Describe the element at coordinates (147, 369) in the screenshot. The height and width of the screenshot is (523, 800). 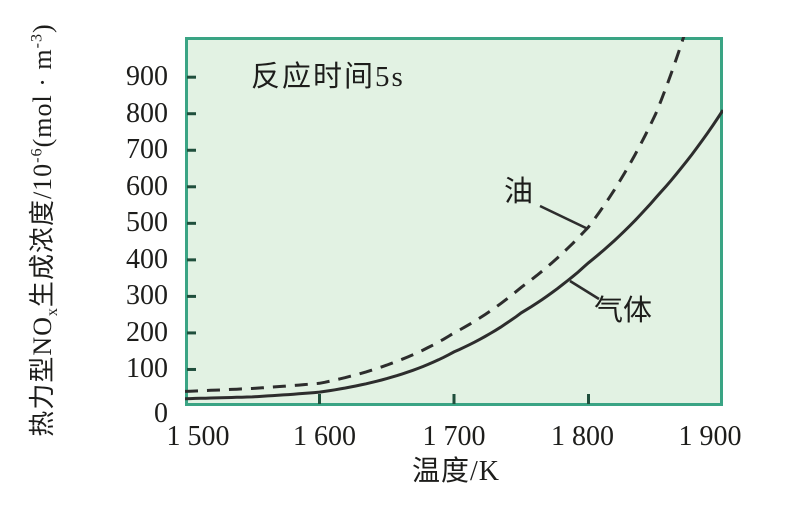
I see `y-tick-label: 100` at that location.